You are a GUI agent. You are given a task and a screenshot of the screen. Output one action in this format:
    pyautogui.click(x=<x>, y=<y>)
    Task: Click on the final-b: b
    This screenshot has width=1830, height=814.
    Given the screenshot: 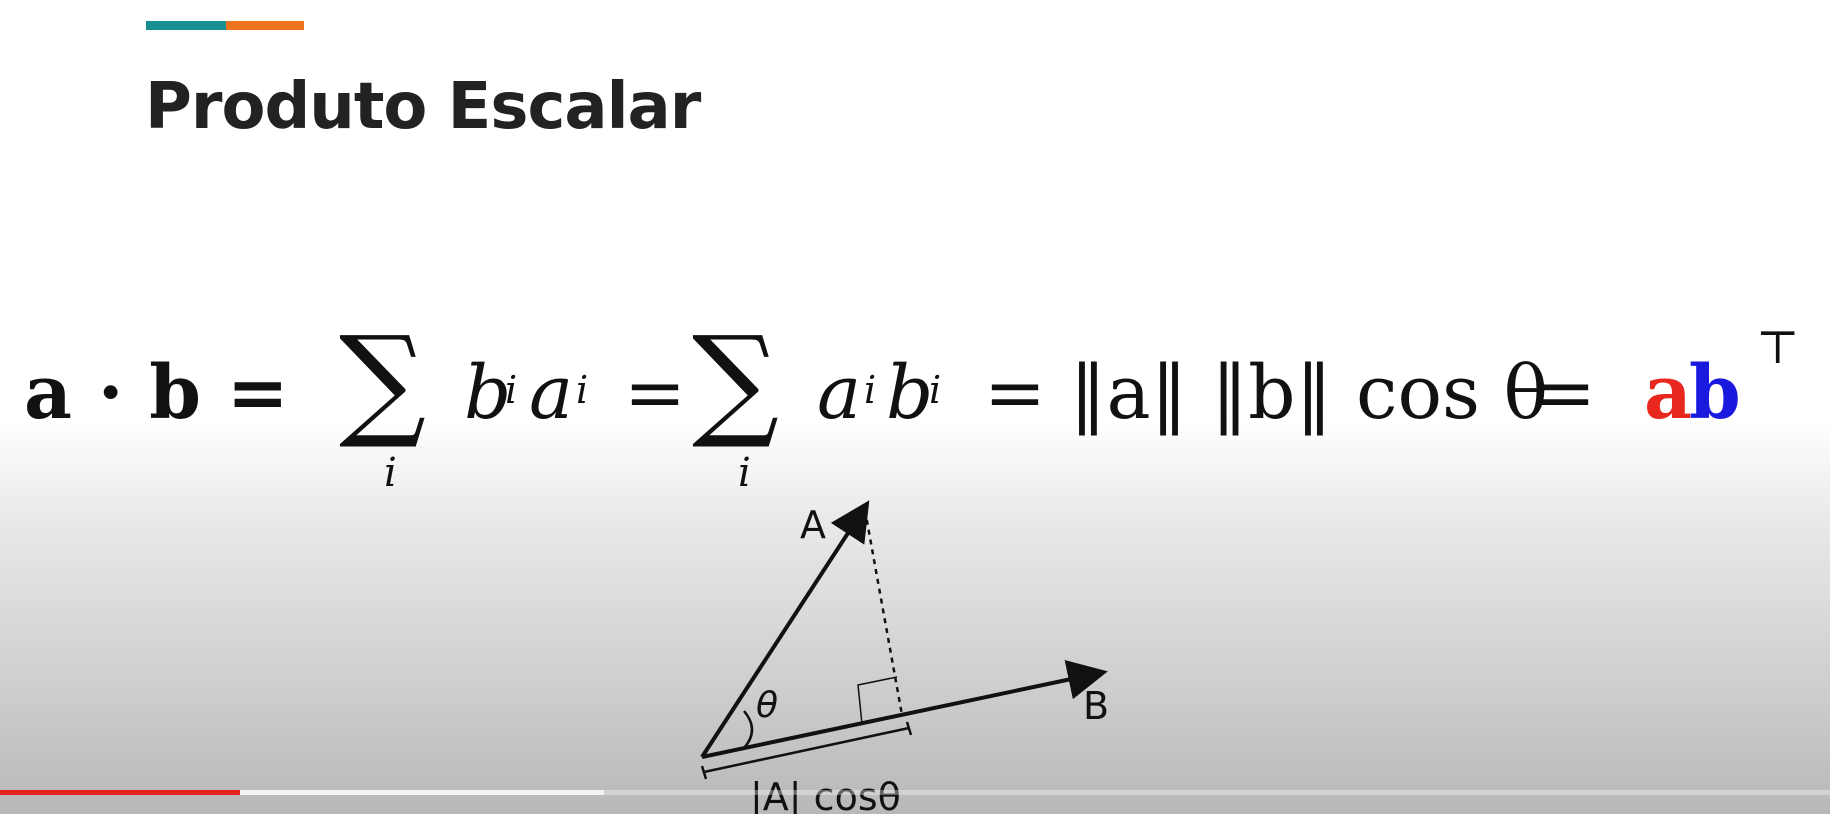 What is the action you would take?
    pyautogui.click(x=1715, y=393)
    